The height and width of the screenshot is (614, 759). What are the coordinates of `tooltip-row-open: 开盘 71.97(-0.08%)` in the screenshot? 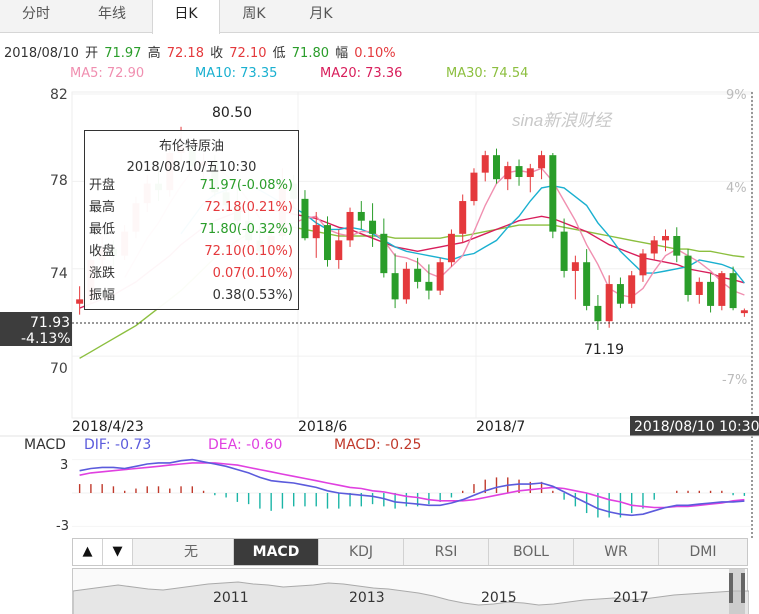 It's located at (191, 186).